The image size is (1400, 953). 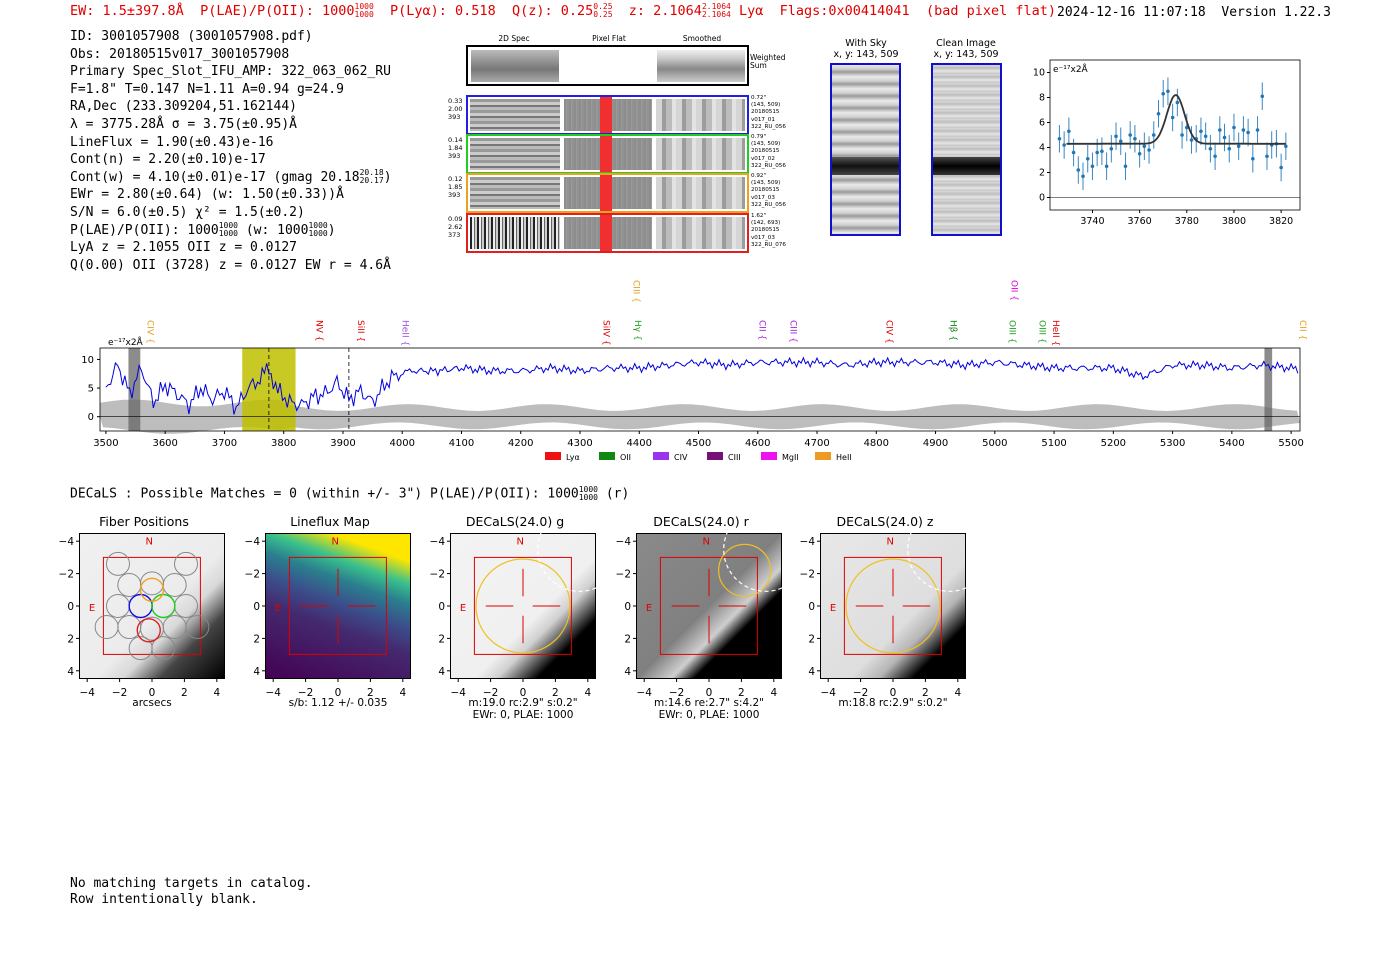 I want to click on info-plae-w: (w: 1000, so click(x=277, y=230).